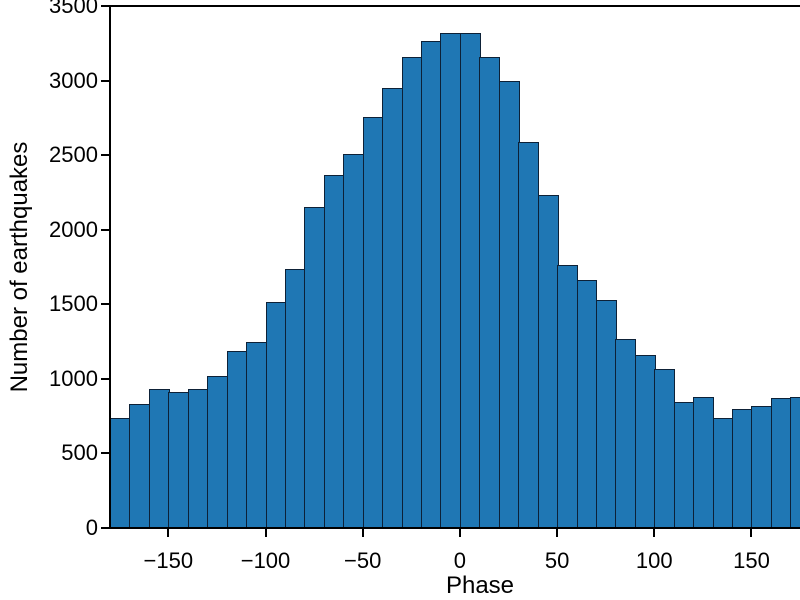 This screenshot has width=800, height=600. Describe the element at coordinates (73, 304) in the screenshot. I see `y-tick-label: 1500` at that location.